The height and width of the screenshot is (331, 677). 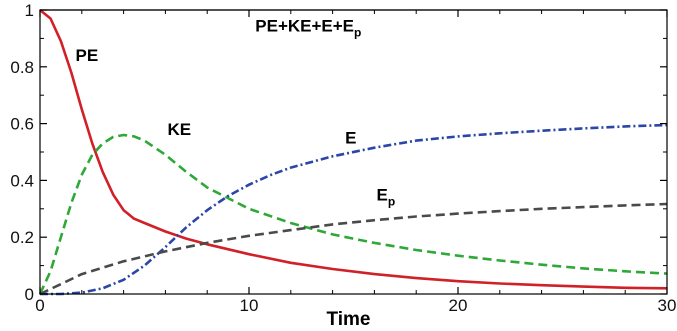 What do you see at coordinates (39, 305) in the screenshot?
I see `x-tick-label: 0` at bounding box center [39, 305].